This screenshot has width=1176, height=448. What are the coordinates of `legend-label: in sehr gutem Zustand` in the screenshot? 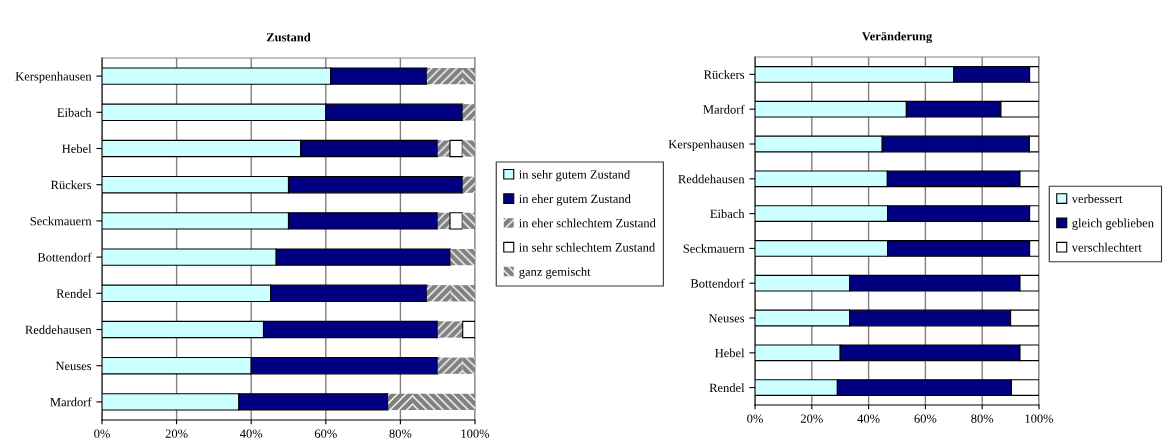 It's located at (575, 175).